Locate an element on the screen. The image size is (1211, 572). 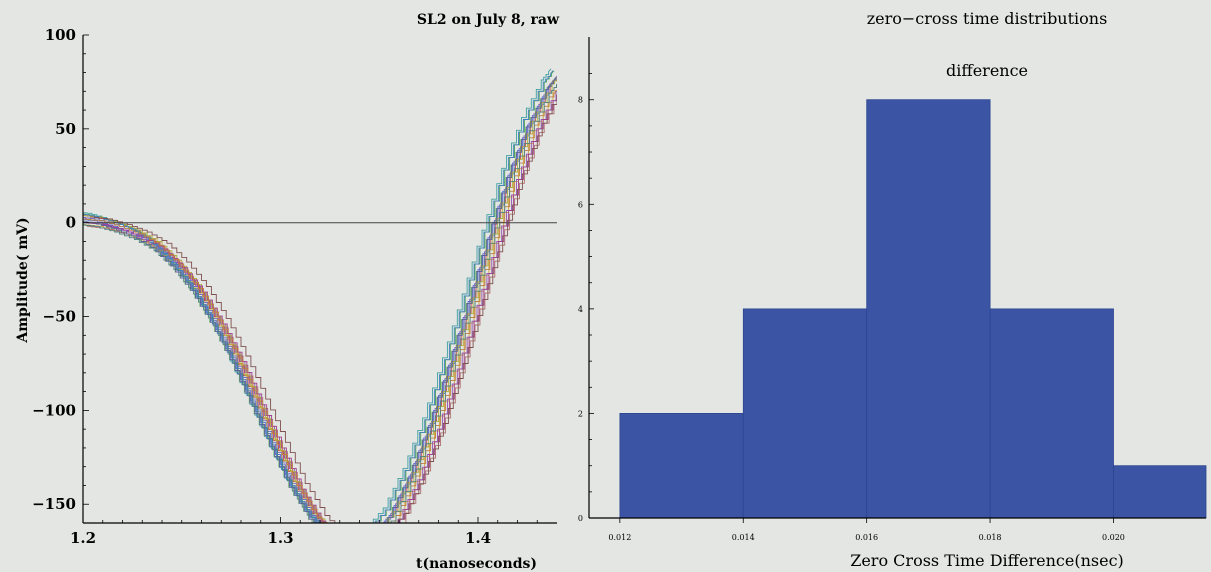
waveform-x-axis-label: t(nanoseconds) is located at coordinates (476, 564).